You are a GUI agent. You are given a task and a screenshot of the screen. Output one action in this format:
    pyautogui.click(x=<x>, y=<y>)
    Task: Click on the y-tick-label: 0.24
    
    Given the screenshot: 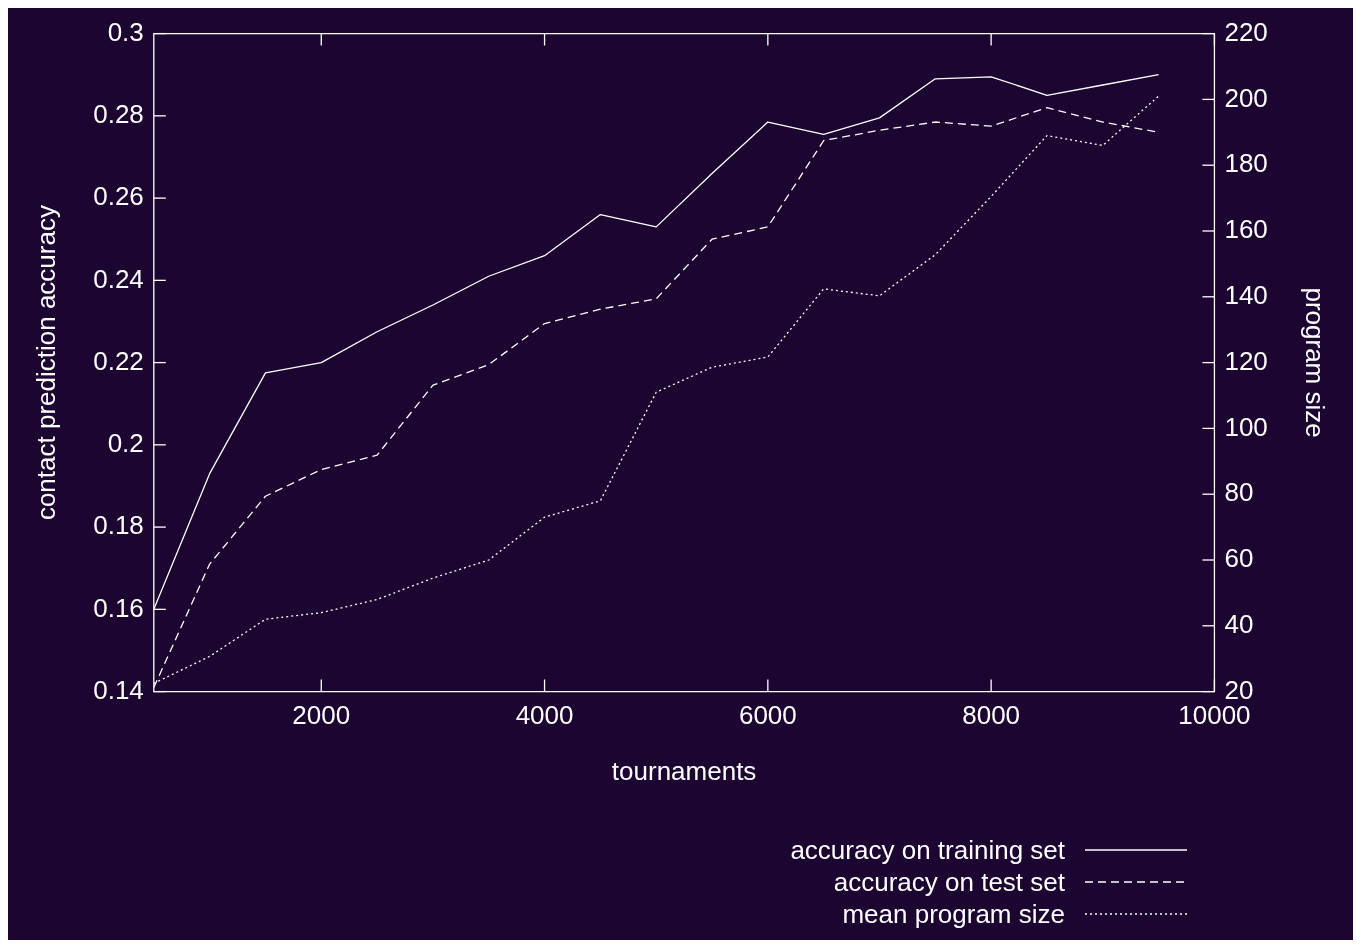 What is the action you would take?
    pyautogui.click(x=118, y=278)
    